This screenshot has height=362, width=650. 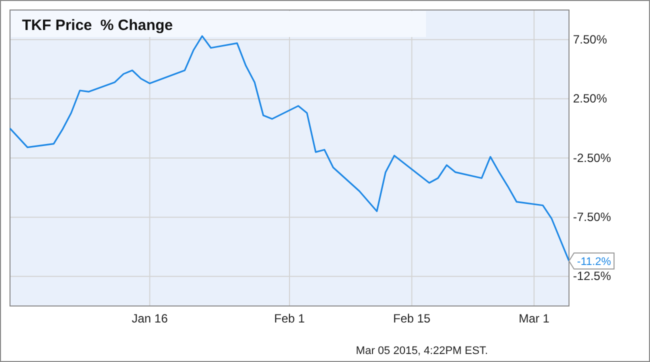 What do you see at coordinates (412, 319) in the screenshot?
I see `x-tick-label: Feb 15` at bounding box center [412, 319].